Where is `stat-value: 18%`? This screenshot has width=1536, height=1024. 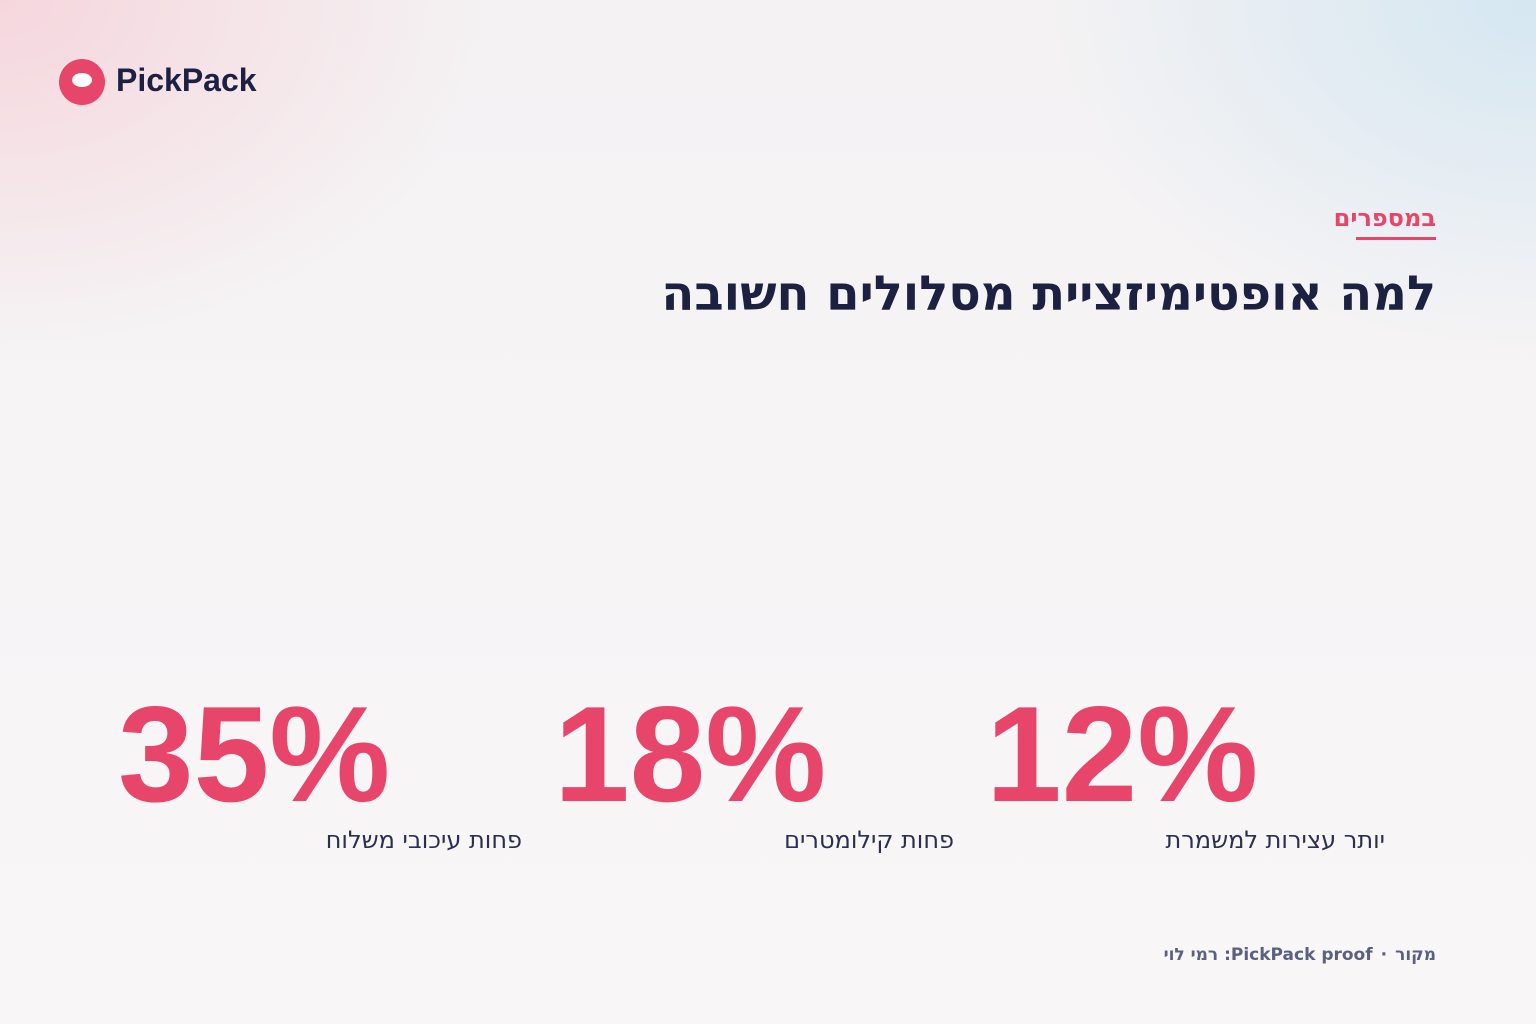 stat-value: 18% is located at coordinates (690, 754).